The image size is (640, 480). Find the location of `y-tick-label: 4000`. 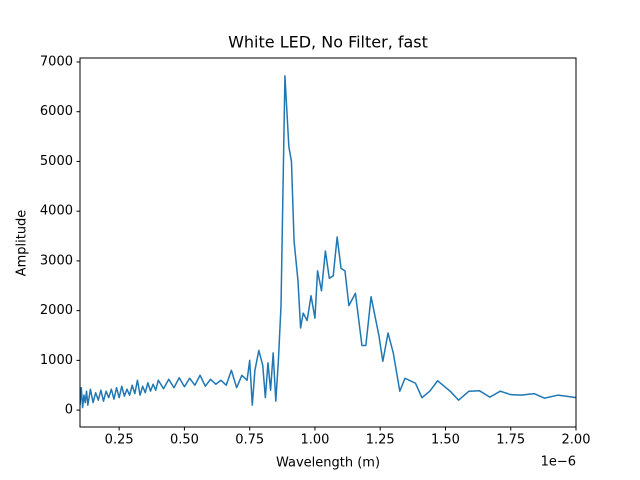

y-tick-label: 4000 is located at coordinates (56, 211).